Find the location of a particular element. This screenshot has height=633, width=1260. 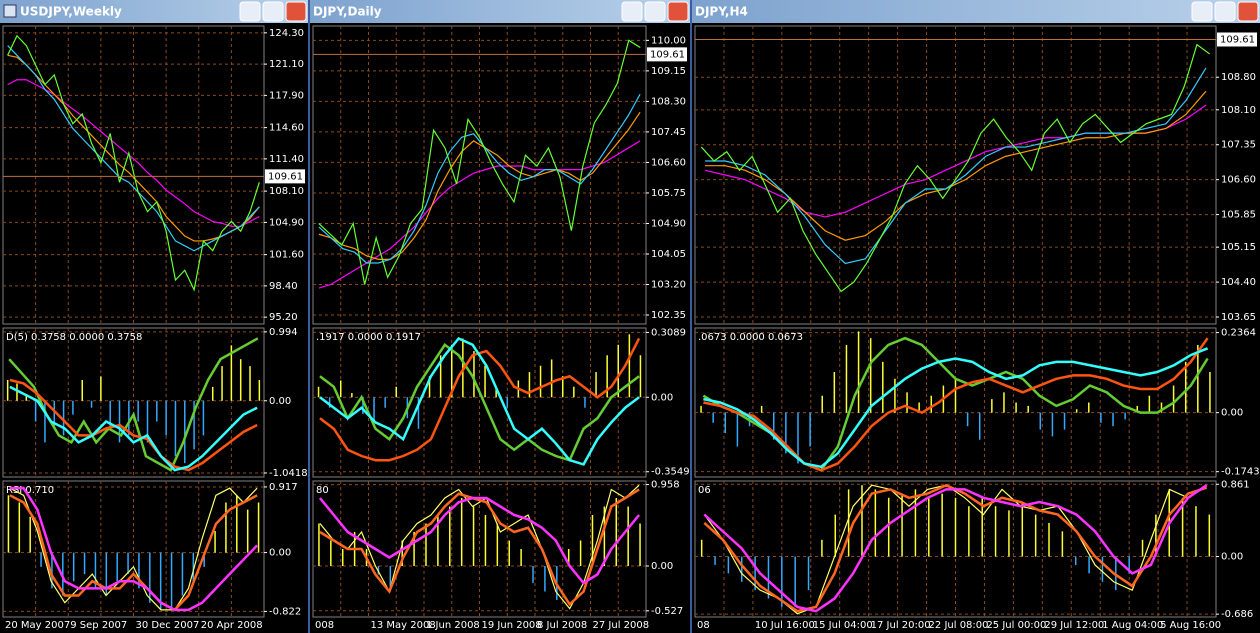

y-tick-label: -0.822 is located at coordinates (285, 611).